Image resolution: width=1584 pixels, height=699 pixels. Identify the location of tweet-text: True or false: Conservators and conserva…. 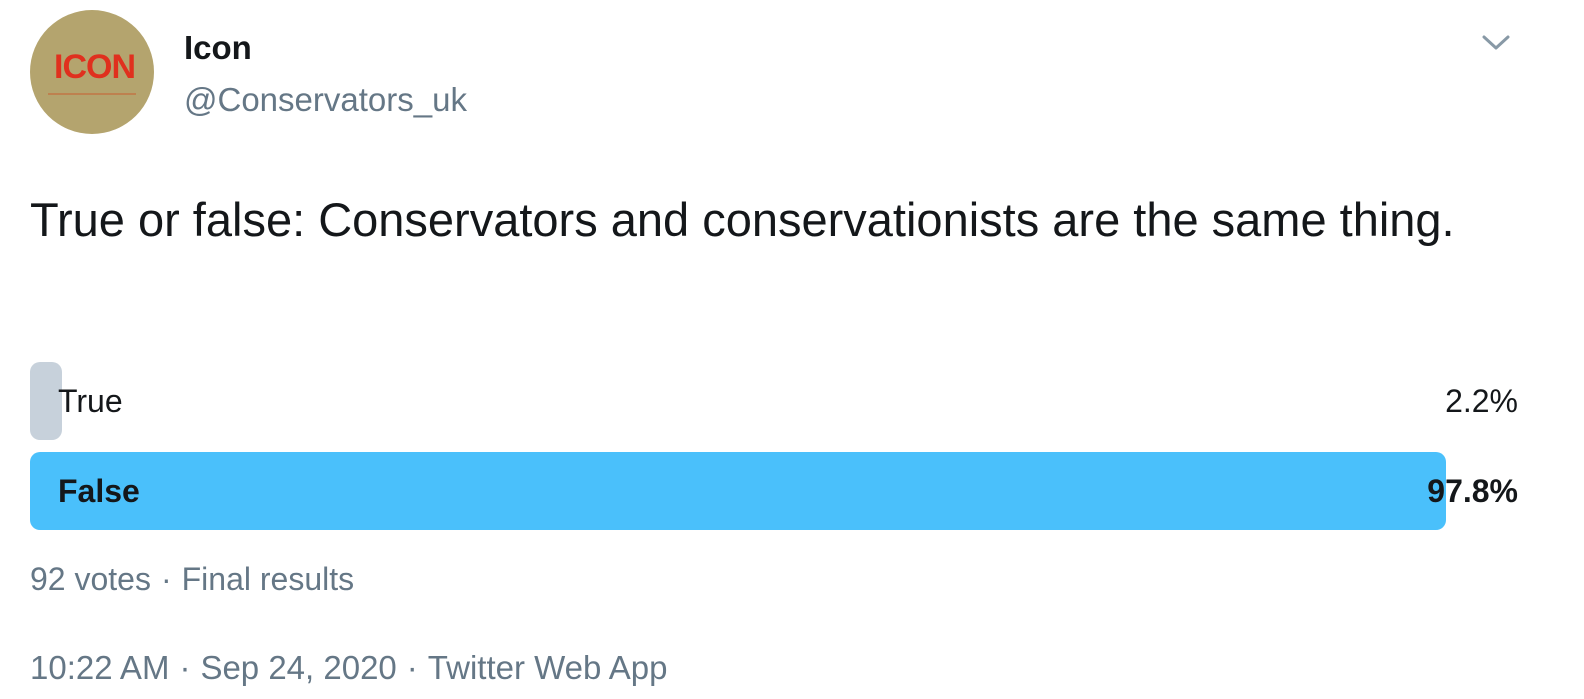
(742, 219).